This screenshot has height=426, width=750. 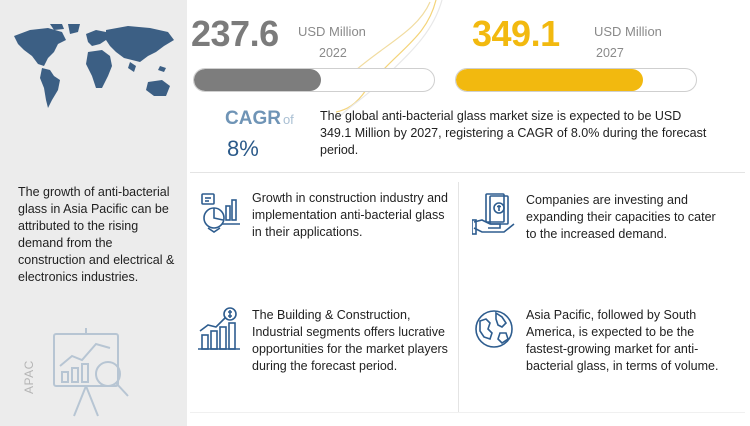 What do you see at coordinates (467, 172) in the screenshot?
I see `section-divider` at bounding box center [467, 172].